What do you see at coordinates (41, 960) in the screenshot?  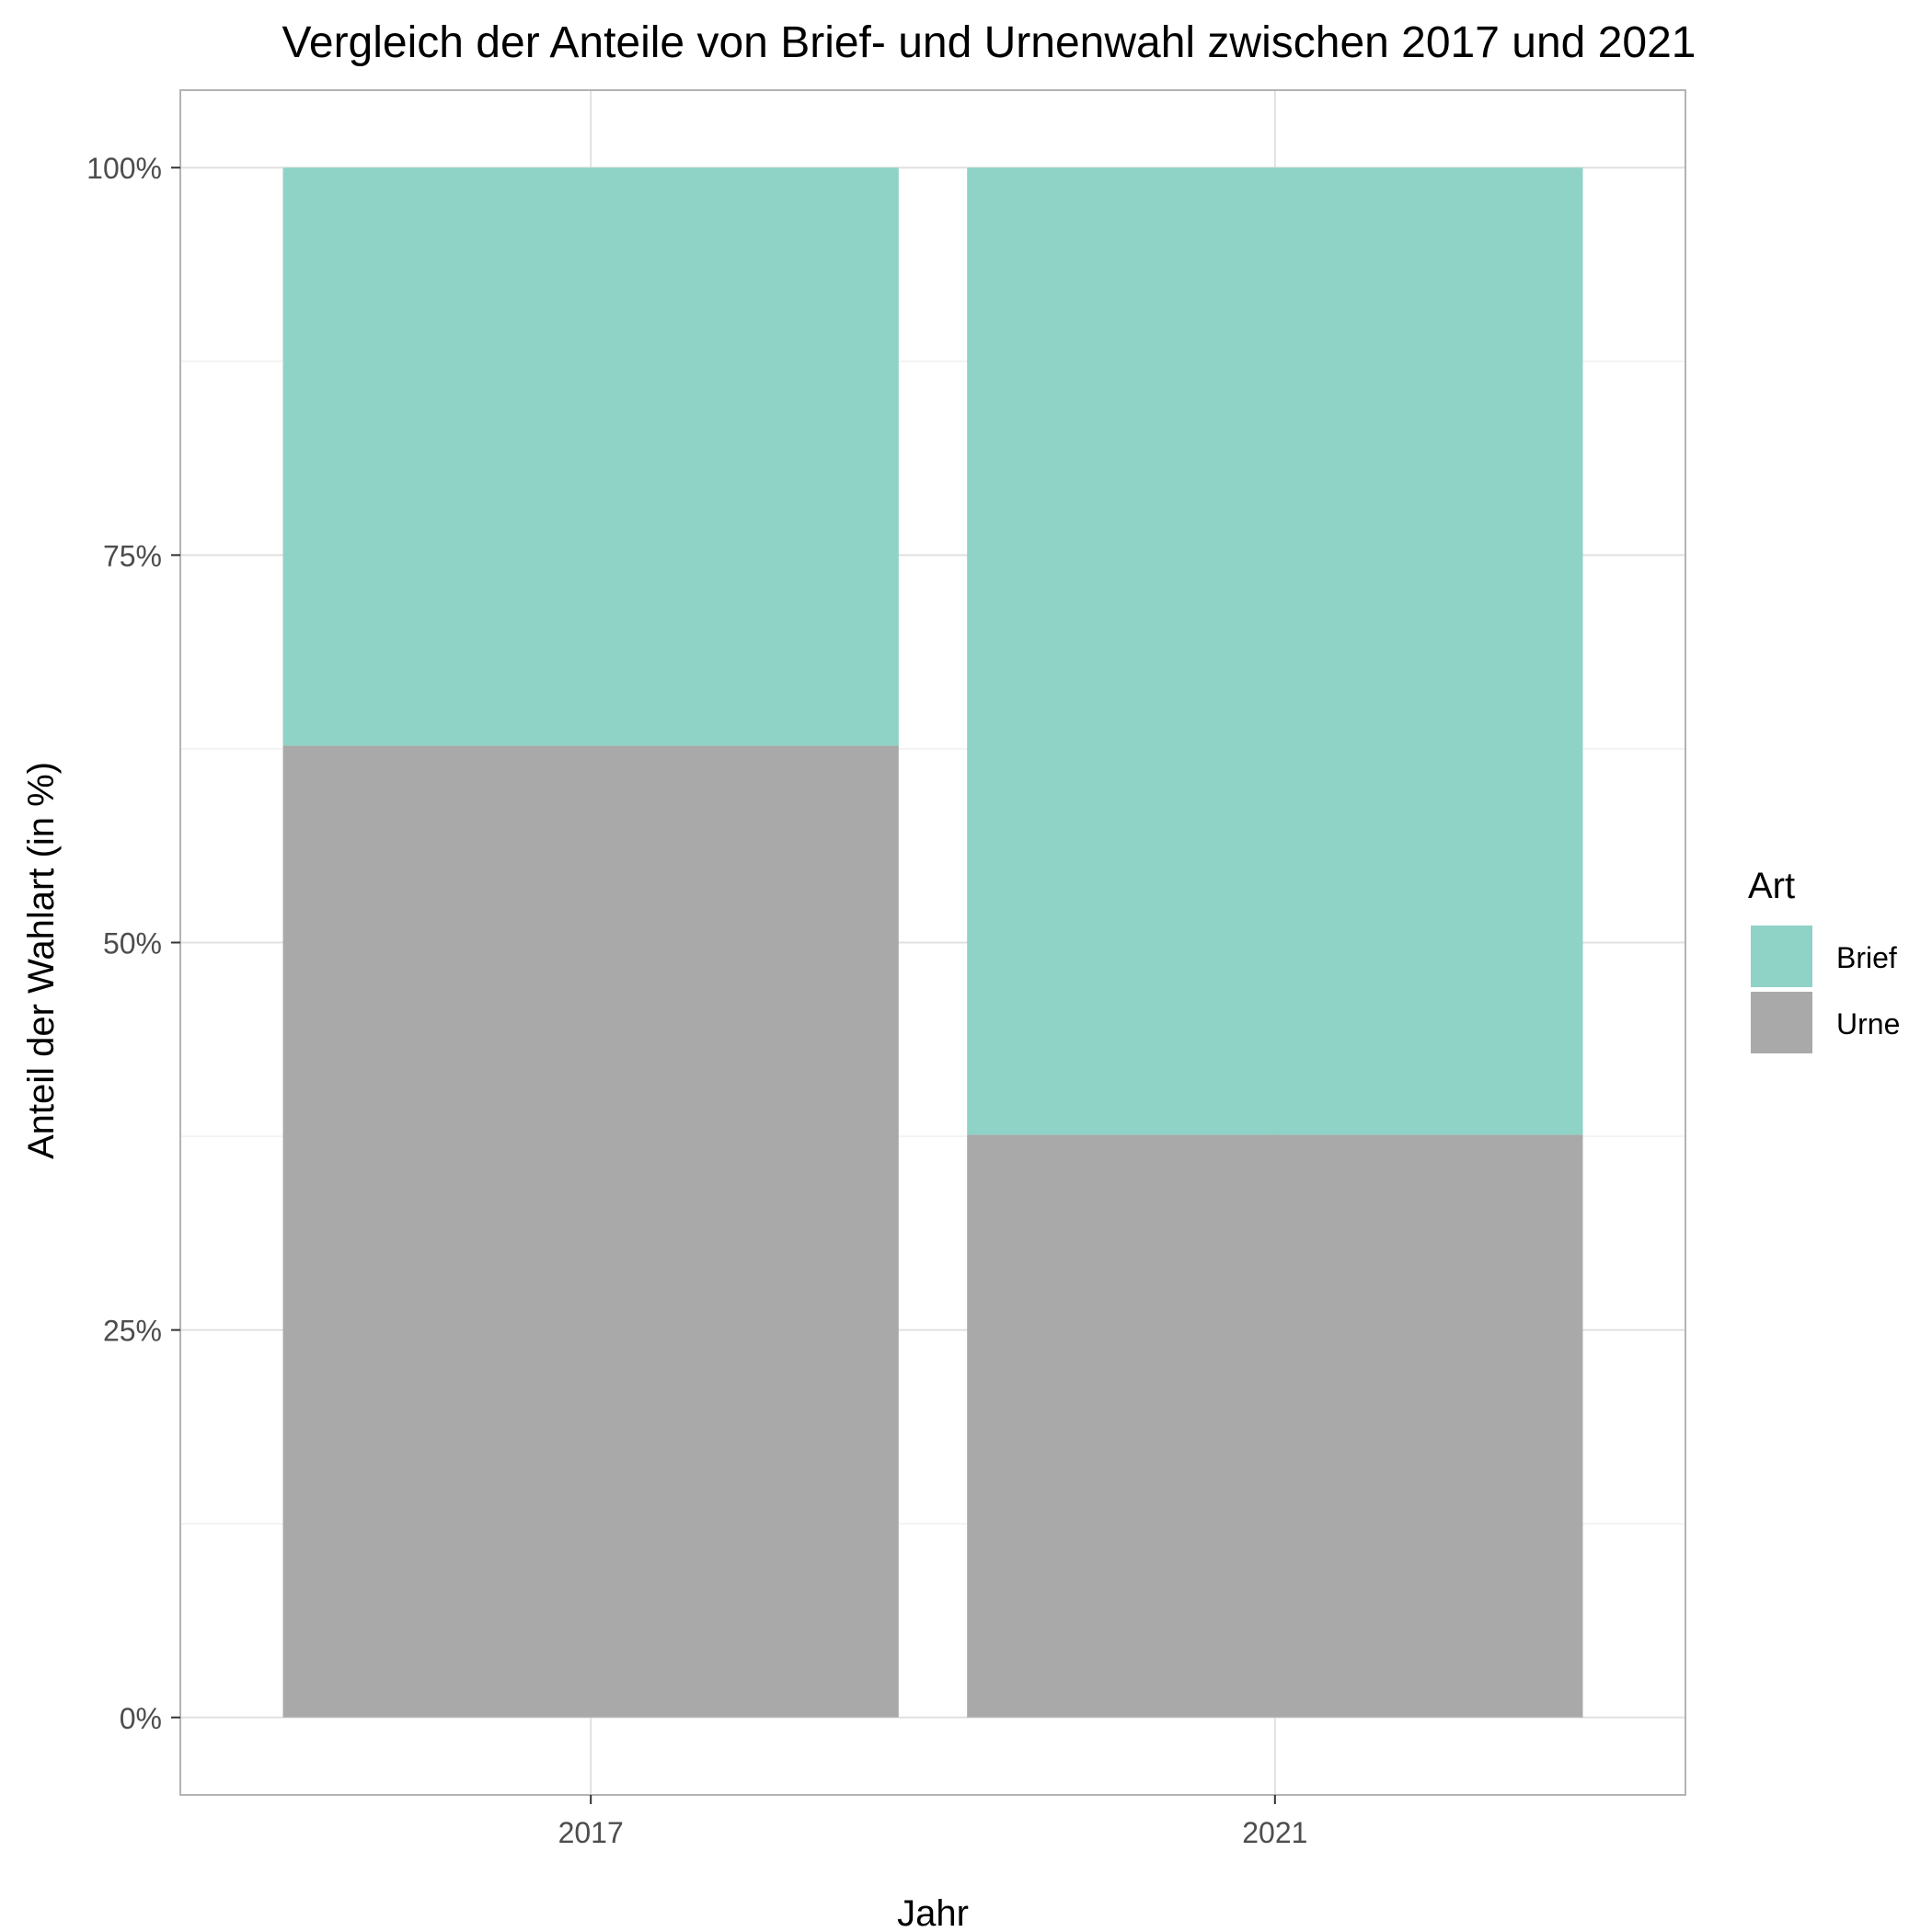 I see `y-axis-label: Anteil der Wahlart (in %)` at bounding box center [41, 960].